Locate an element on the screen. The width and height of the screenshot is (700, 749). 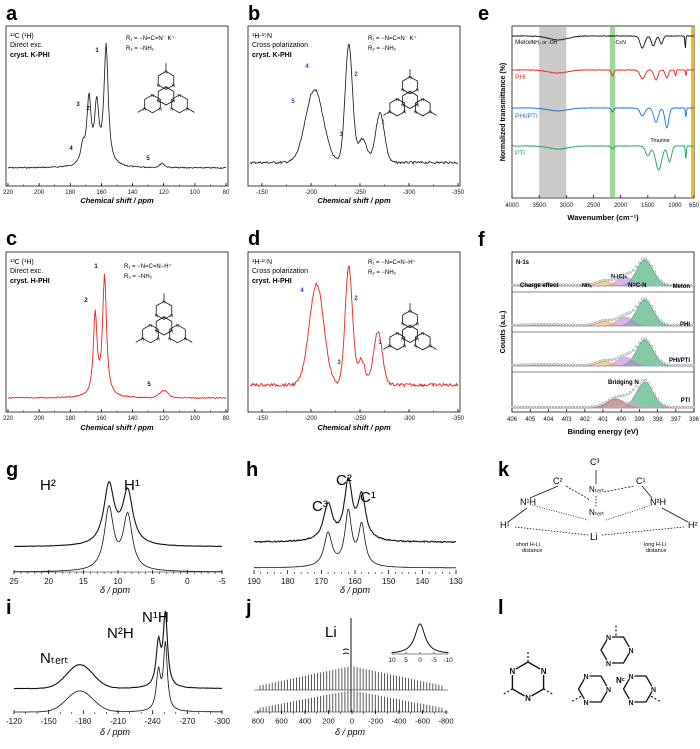
series-label: PTI is located at coordinates (520, 153).